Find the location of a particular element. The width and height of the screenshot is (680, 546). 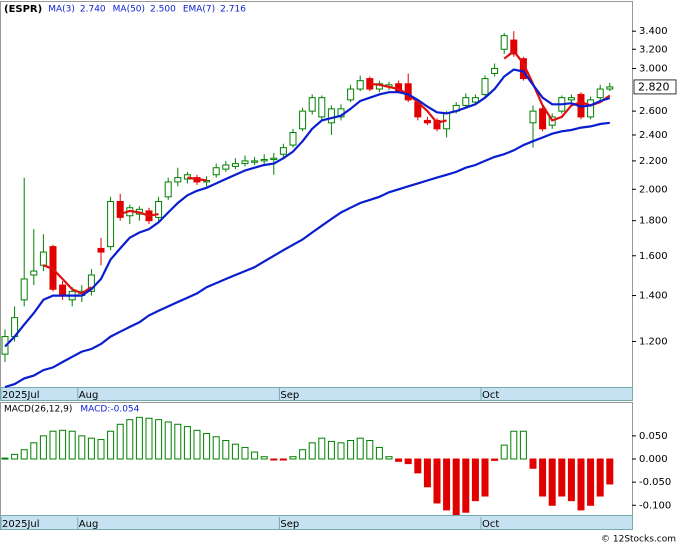

y-tick-label: -0.050 is located at coordinates (655, 482).